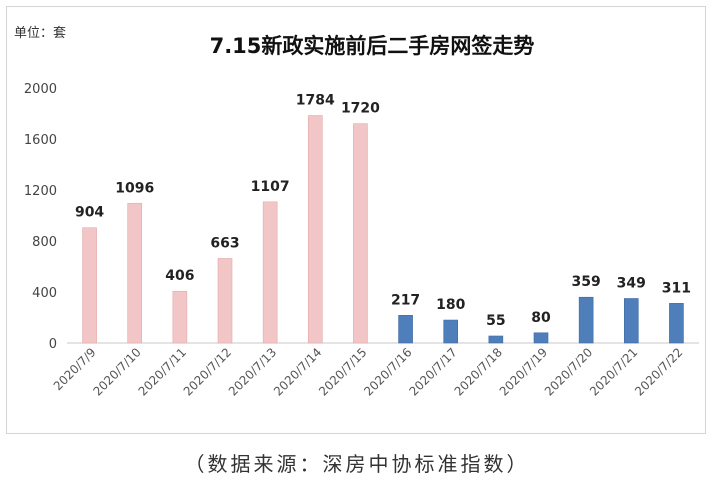 The width and height of the screenshot is (714, 488). What do you see at coordinates (252, 371) in the screenshot?
I see `x-tick-label: 2020/7/13` at bounding box center [252, 371].